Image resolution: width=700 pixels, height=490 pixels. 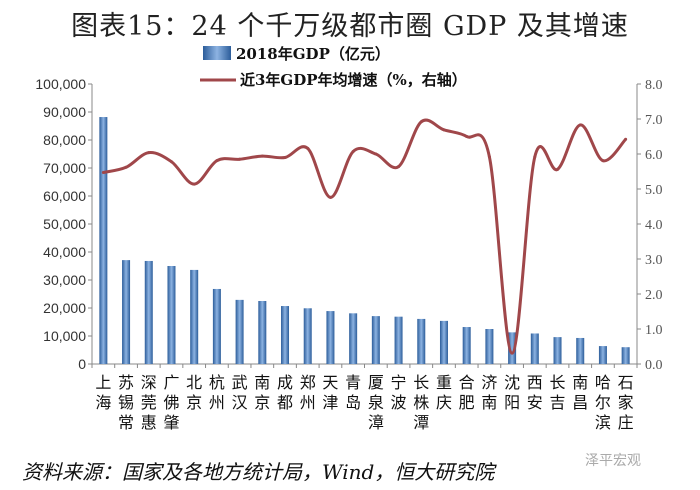 I want to click on x-tick-label: 肇, so click(x=171, y=422).